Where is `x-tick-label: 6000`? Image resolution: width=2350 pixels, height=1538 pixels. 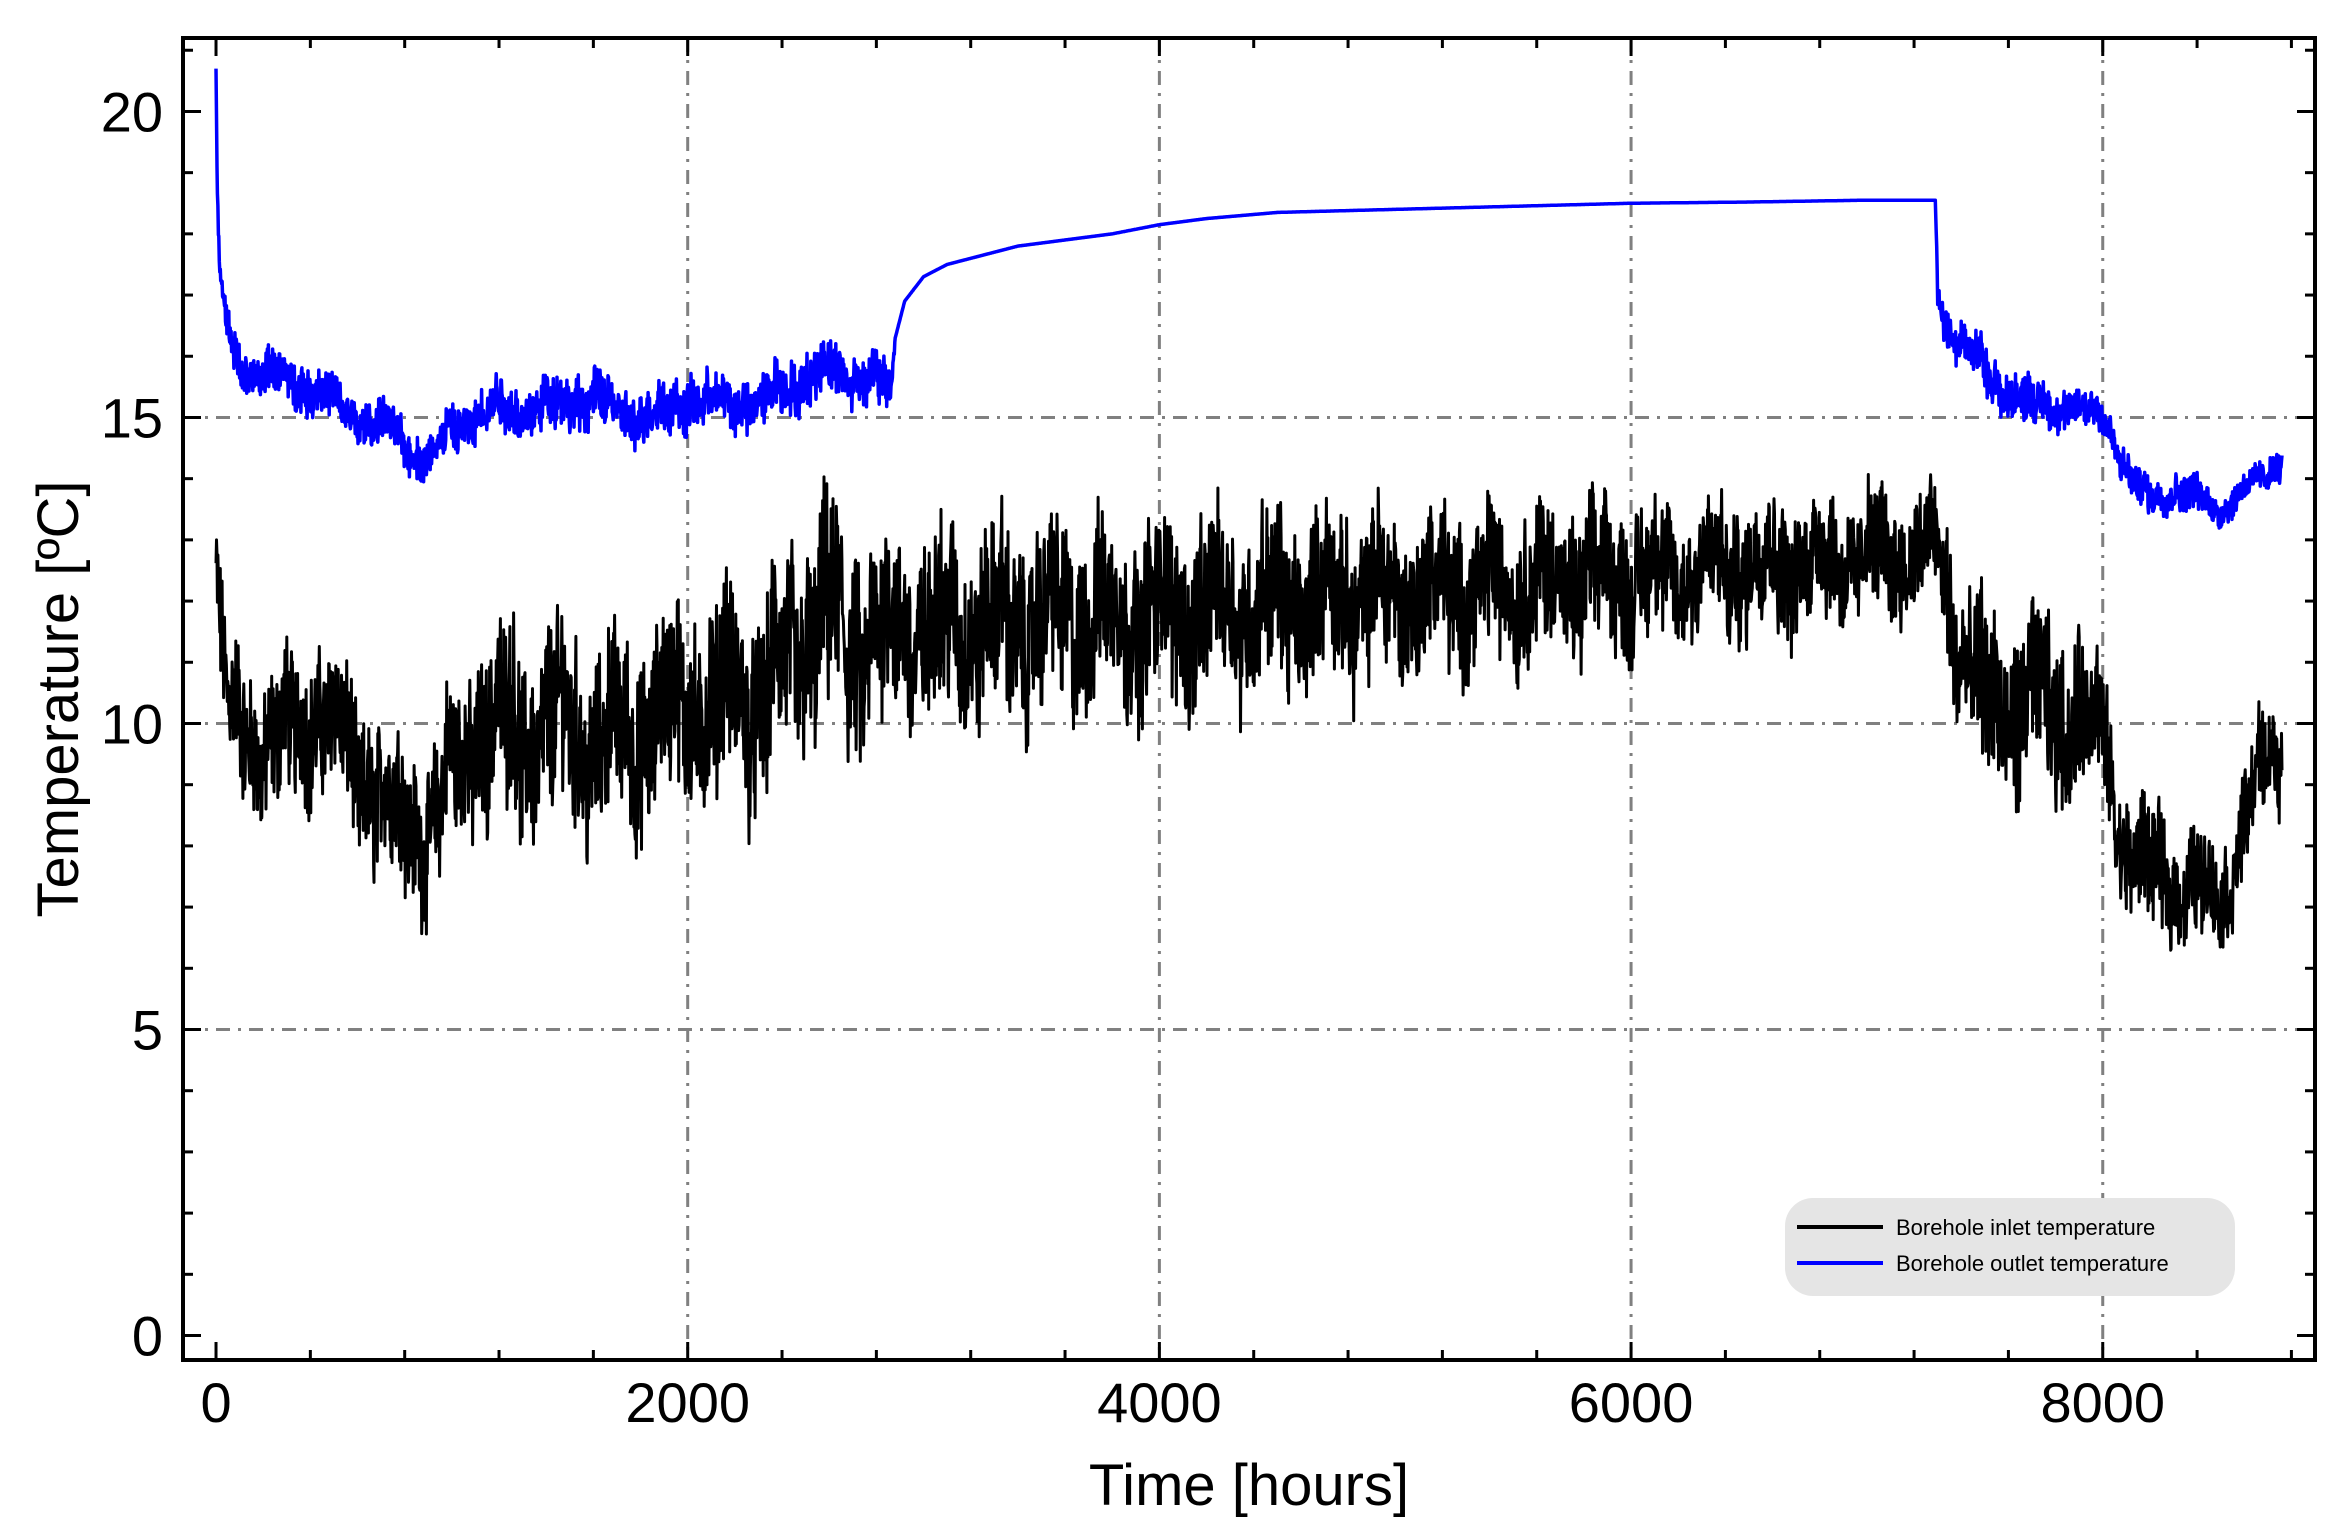
x-tick-label: 6000 is located at coordinates (1631, 1402).